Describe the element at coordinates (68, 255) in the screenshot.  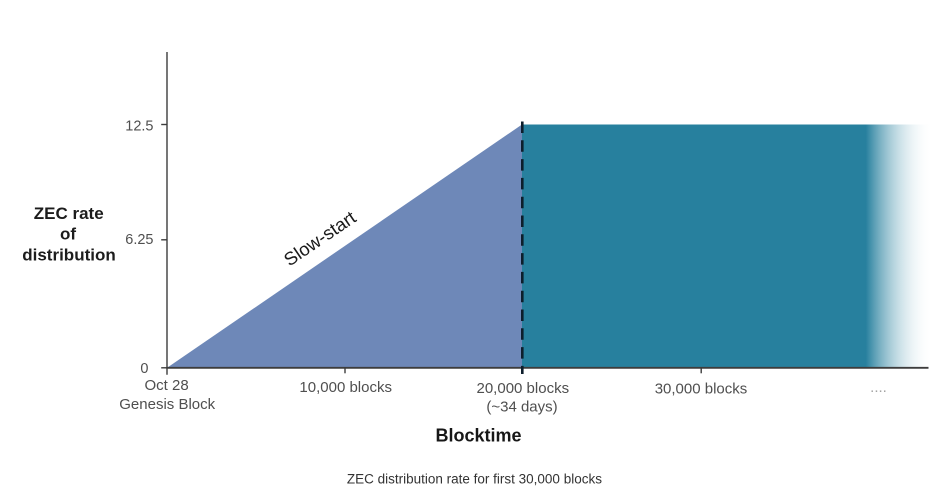
I see `svg-text: distribution` at that location.